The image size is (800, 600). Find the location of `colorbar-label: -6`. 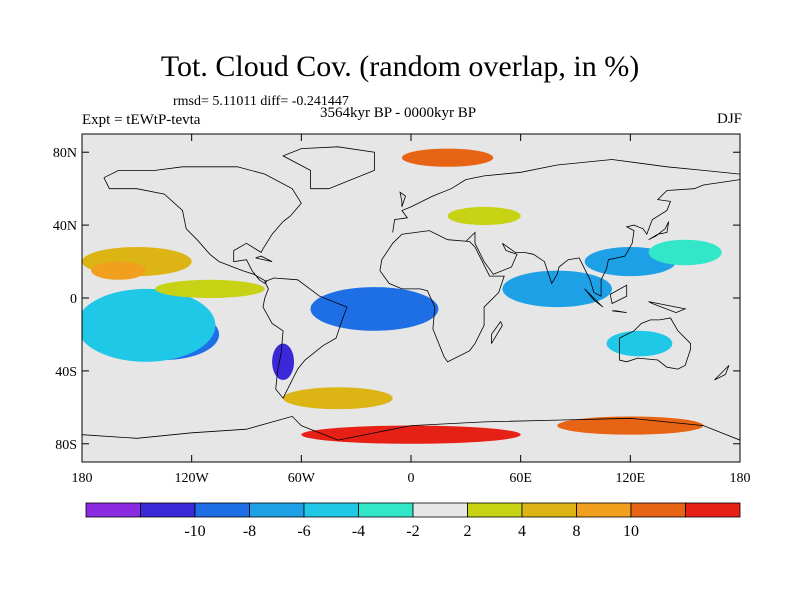

colorbar-label: -6 is located at coordinates (303, 531).